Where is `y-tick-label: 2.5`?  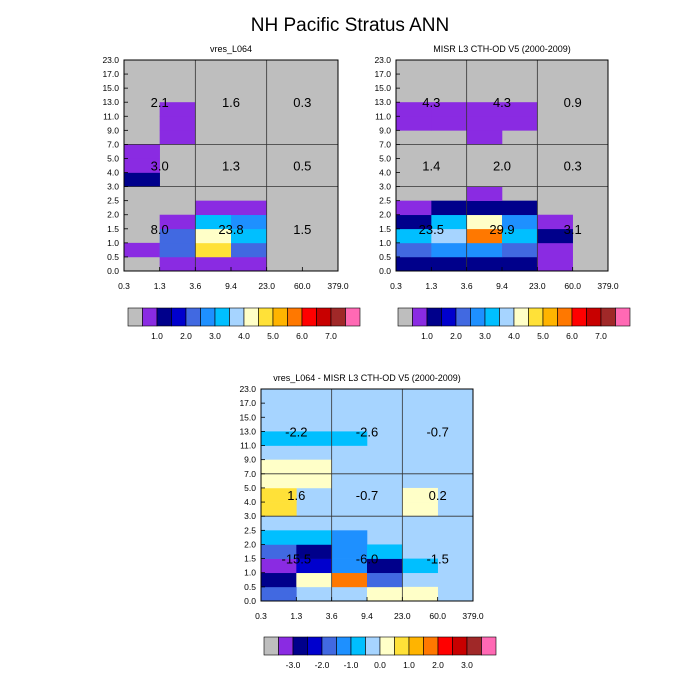
y-tick-label: 2.5 is located at coordinates (250, 530).